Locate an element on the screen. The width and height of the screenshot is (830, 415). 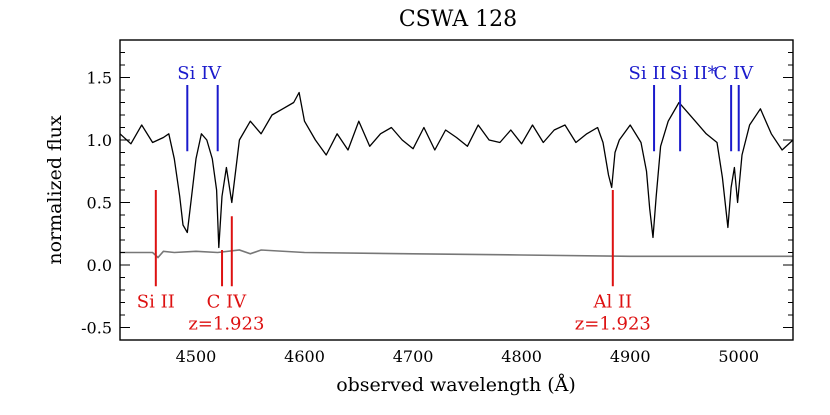
y-tick-label: 1.0 is located at coordinates (99, 140).